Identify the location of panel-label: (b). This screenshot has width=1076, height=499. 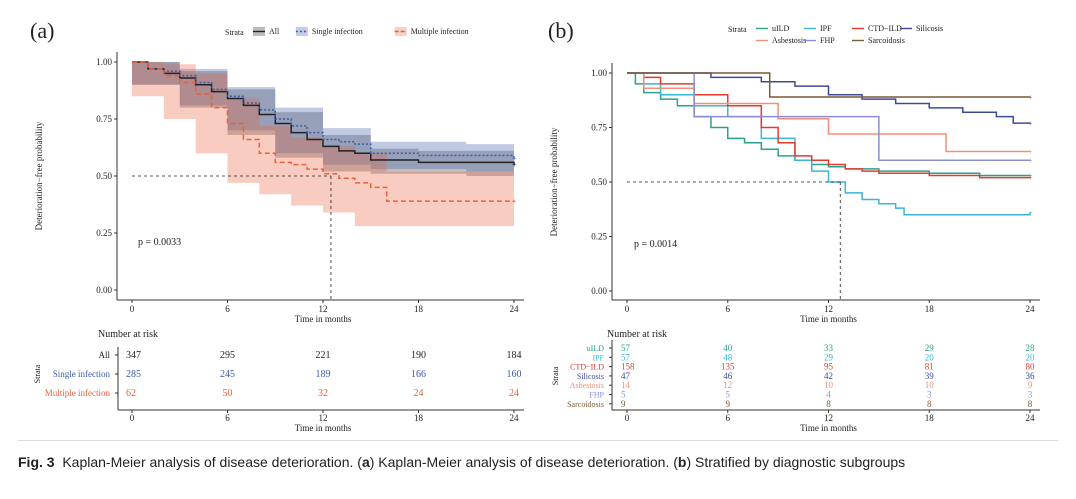
(561, 30).